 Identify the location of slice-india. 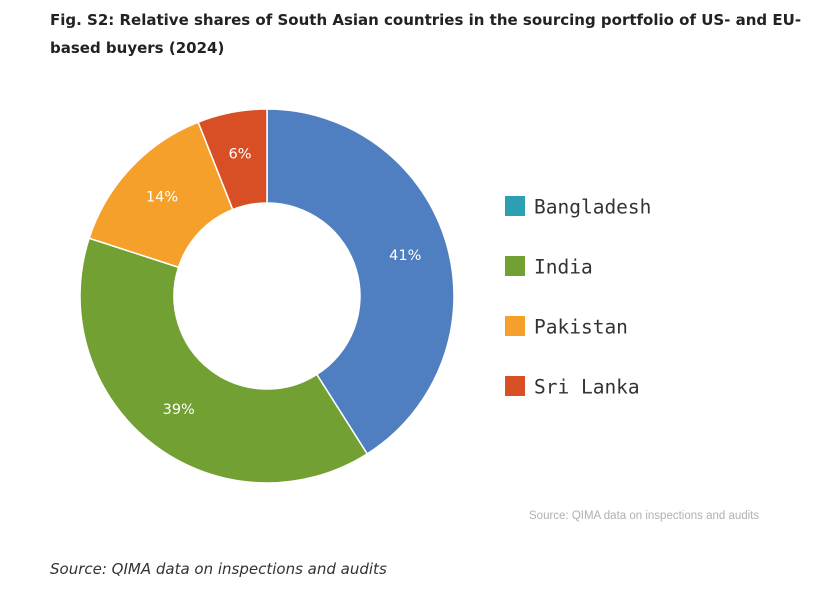
(224, 360).